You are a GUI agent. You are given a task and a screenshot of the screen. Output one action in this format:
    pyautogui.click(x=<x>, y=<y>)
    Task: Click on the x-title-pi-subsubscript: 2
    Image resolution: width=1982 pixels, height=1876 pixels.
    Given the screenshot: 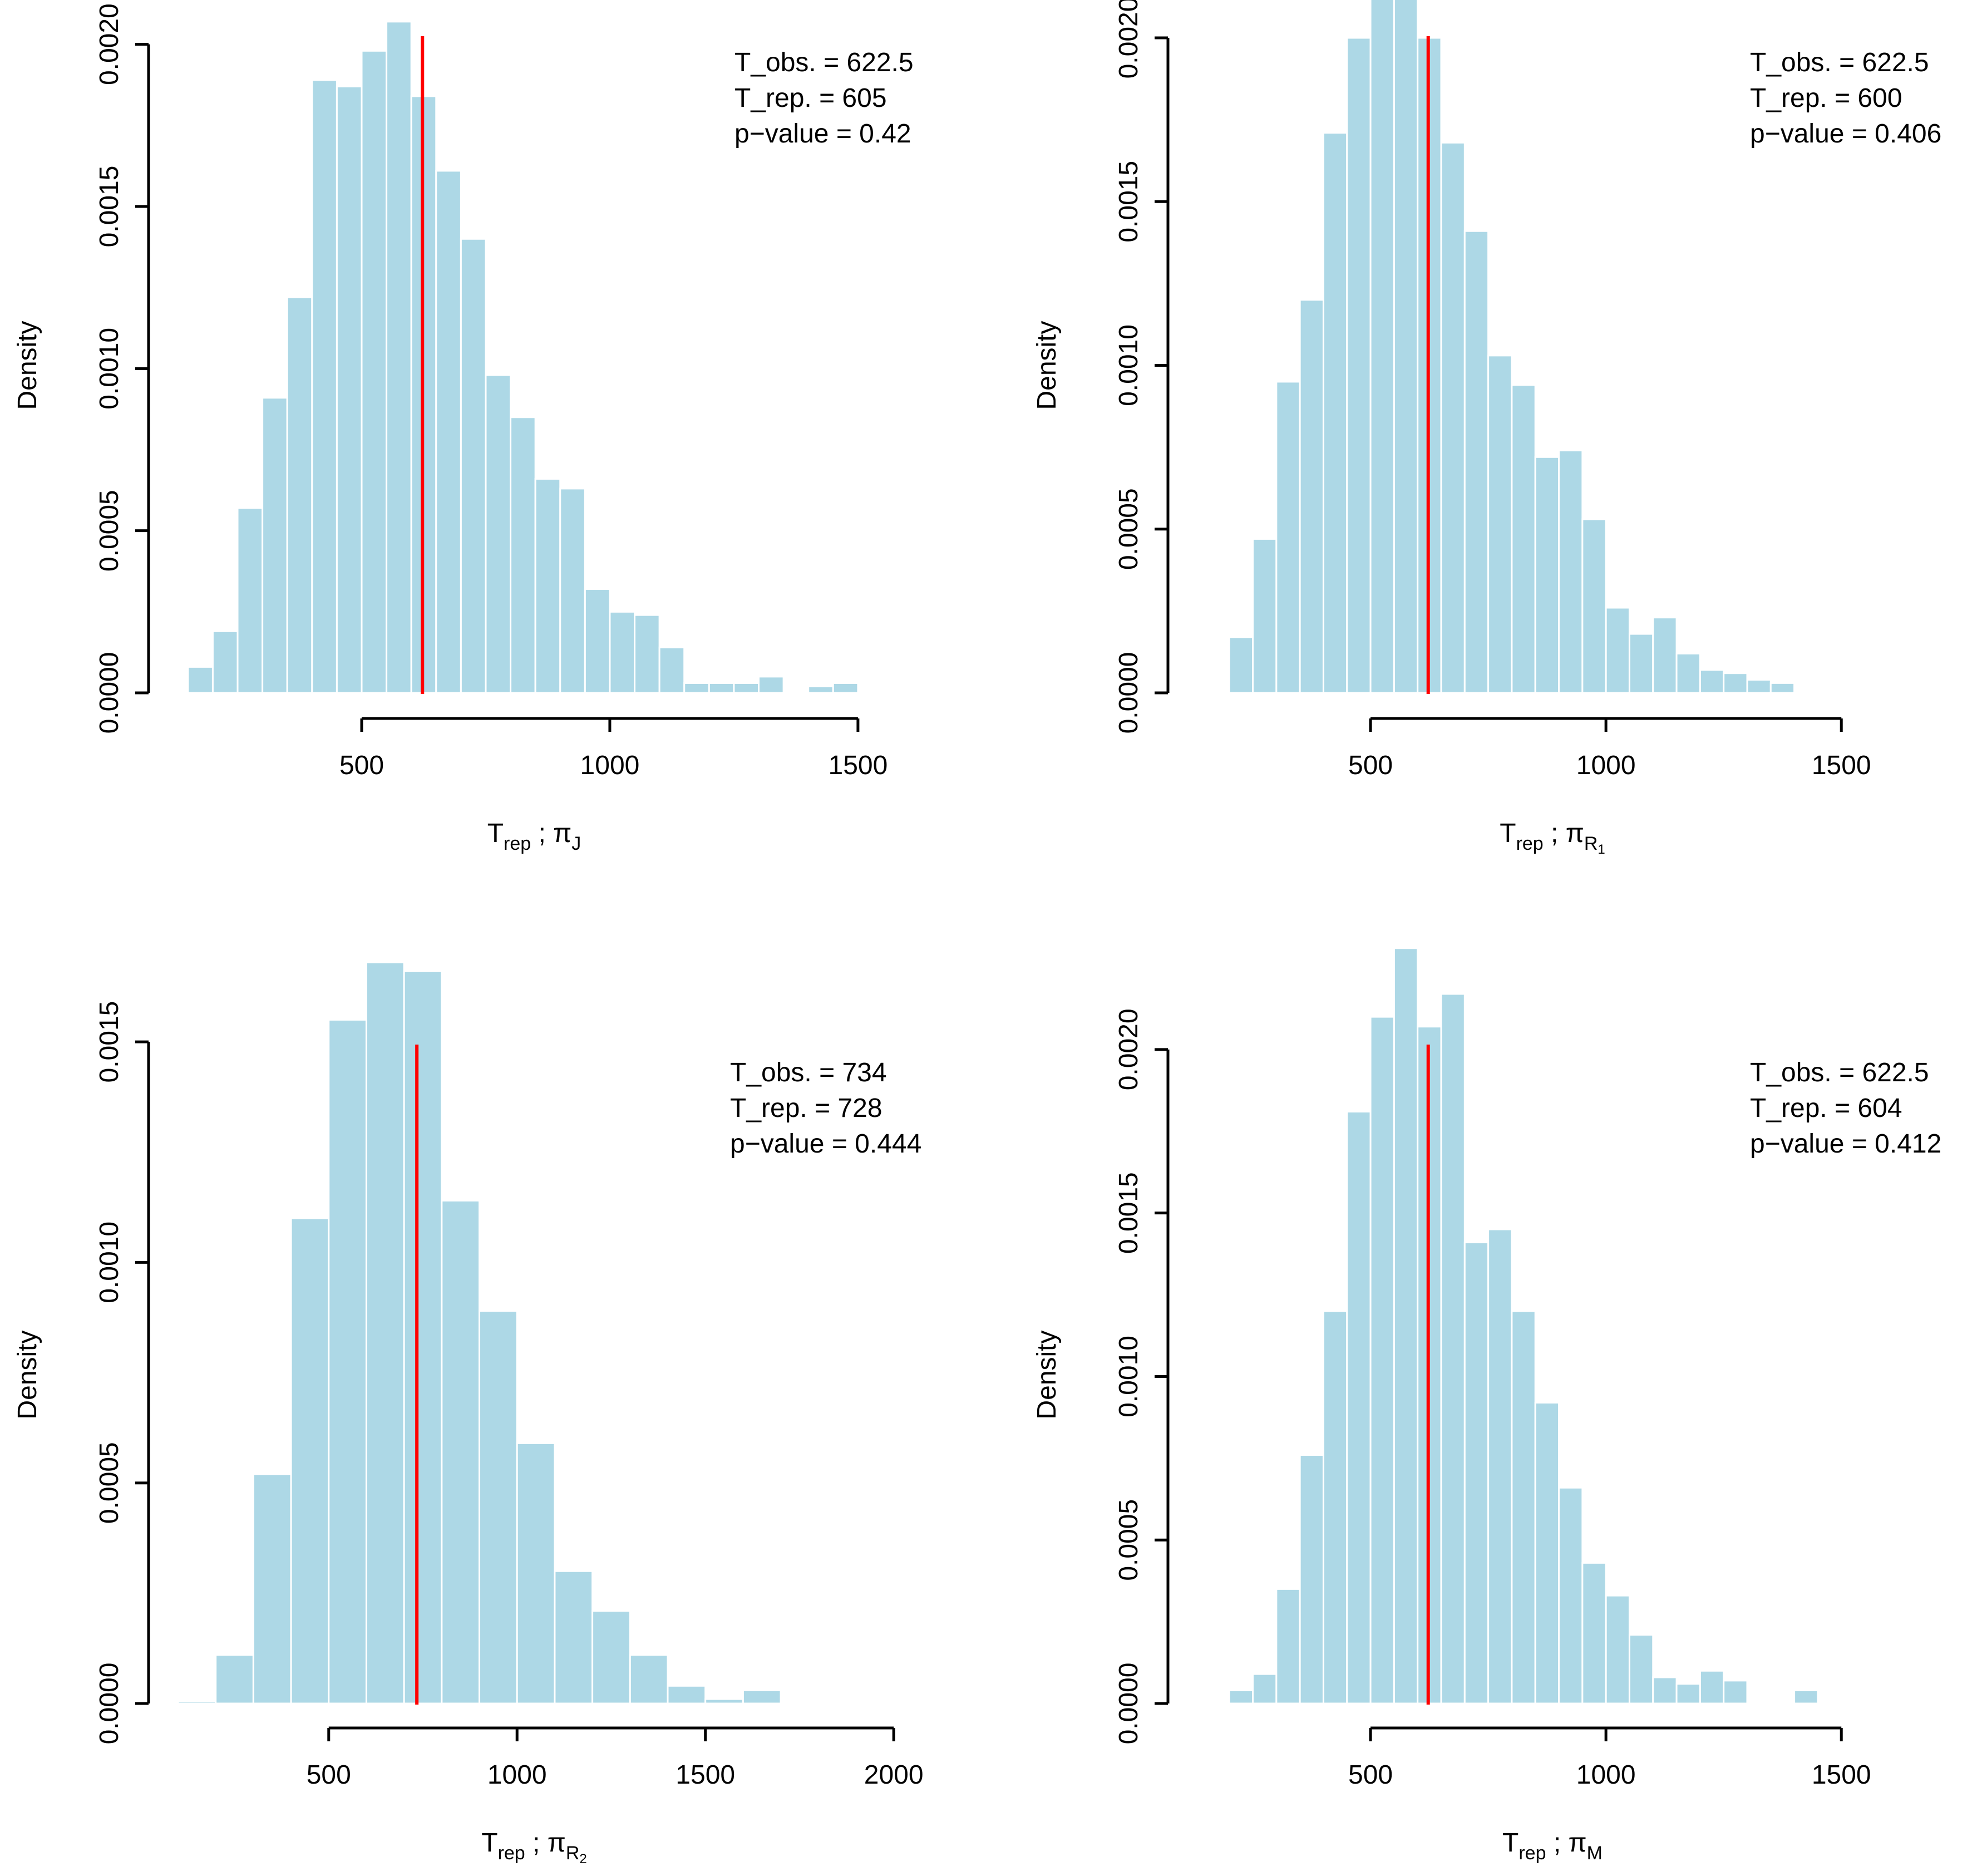 What is the action you would take?
    pyautogui.click(x=583, y=1860)
    